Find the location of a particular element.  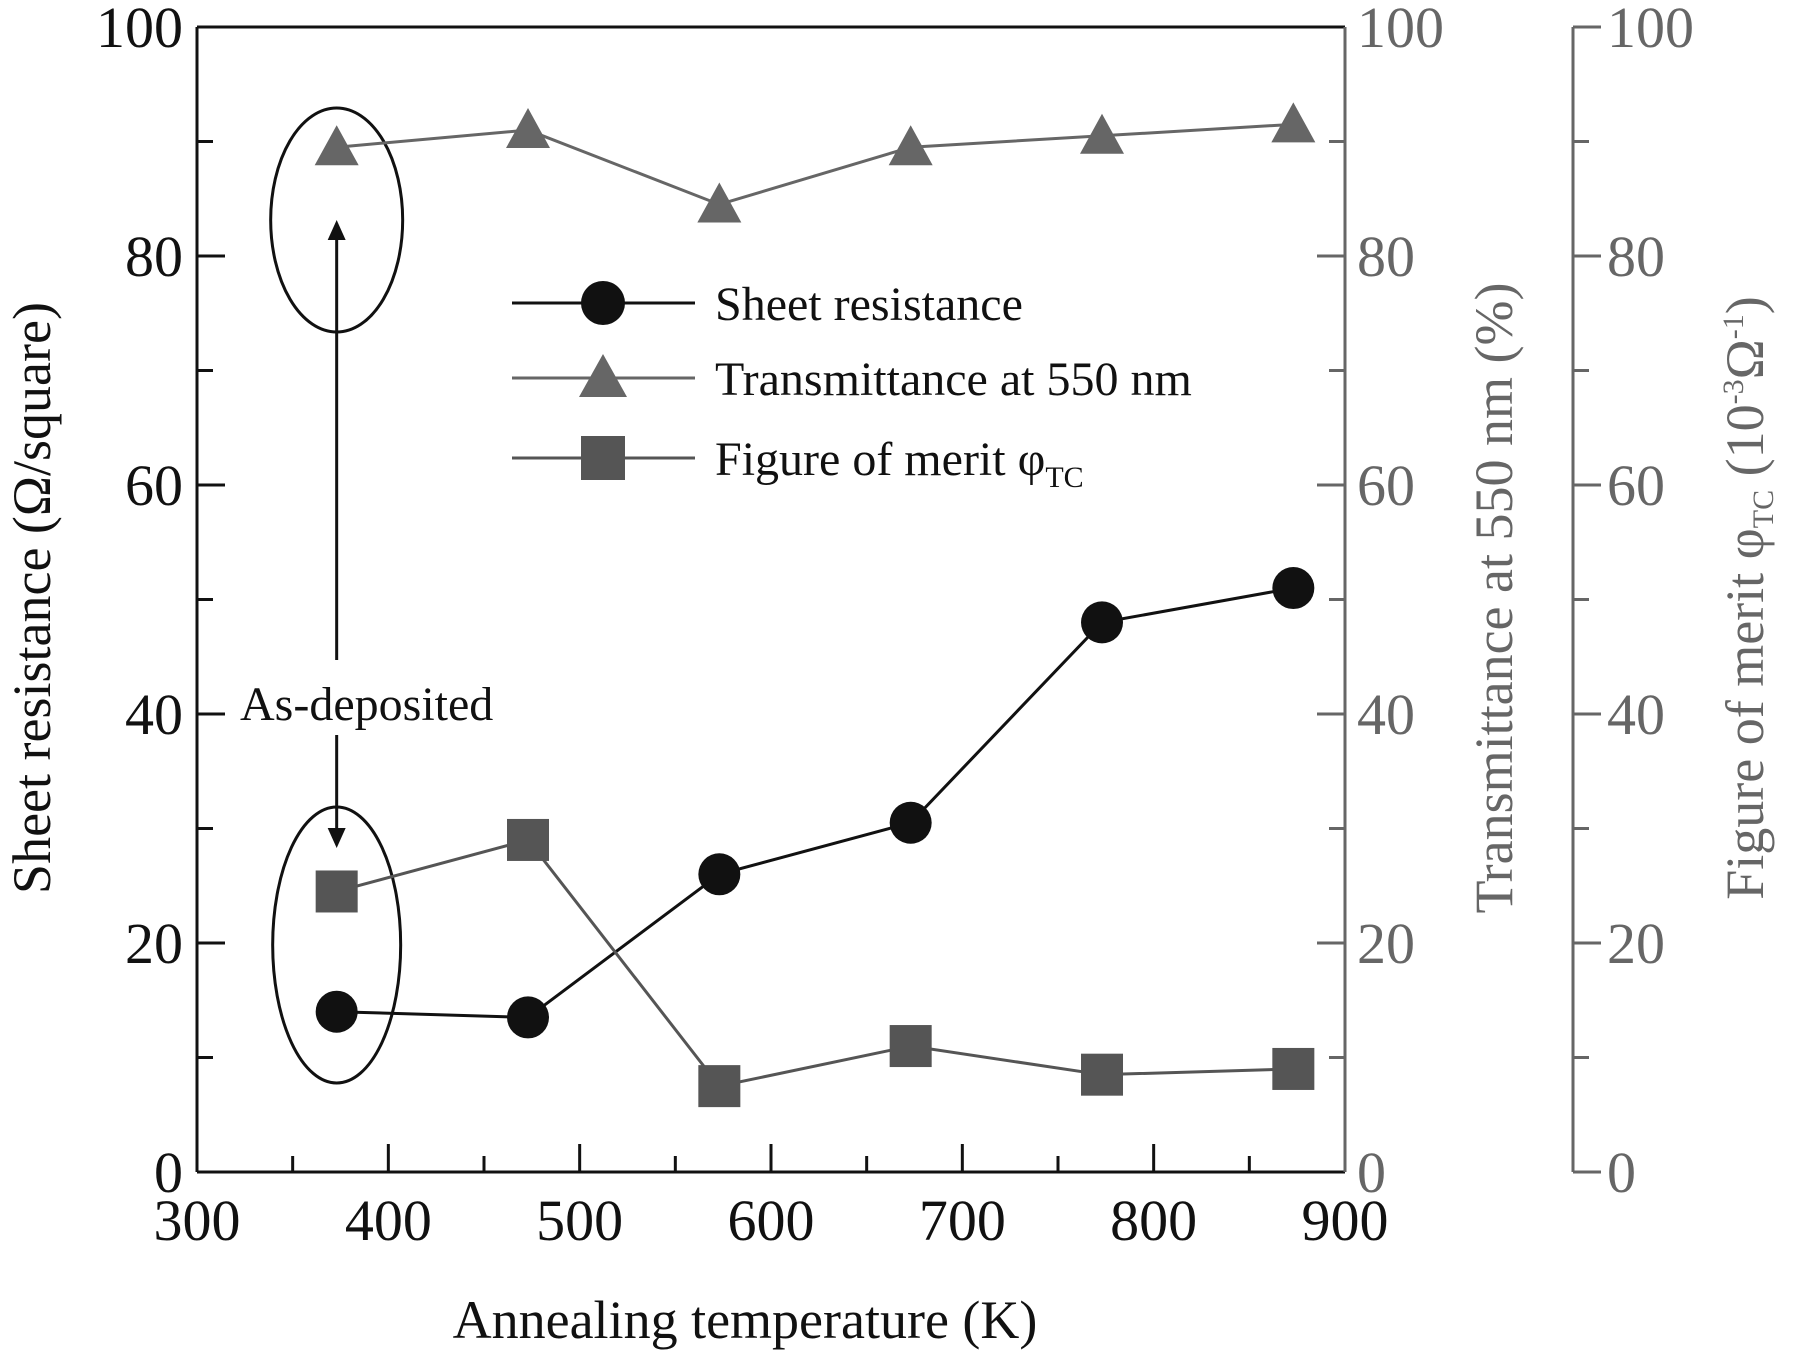

legend-marker-transmittance is located at coordinates (603, 375).